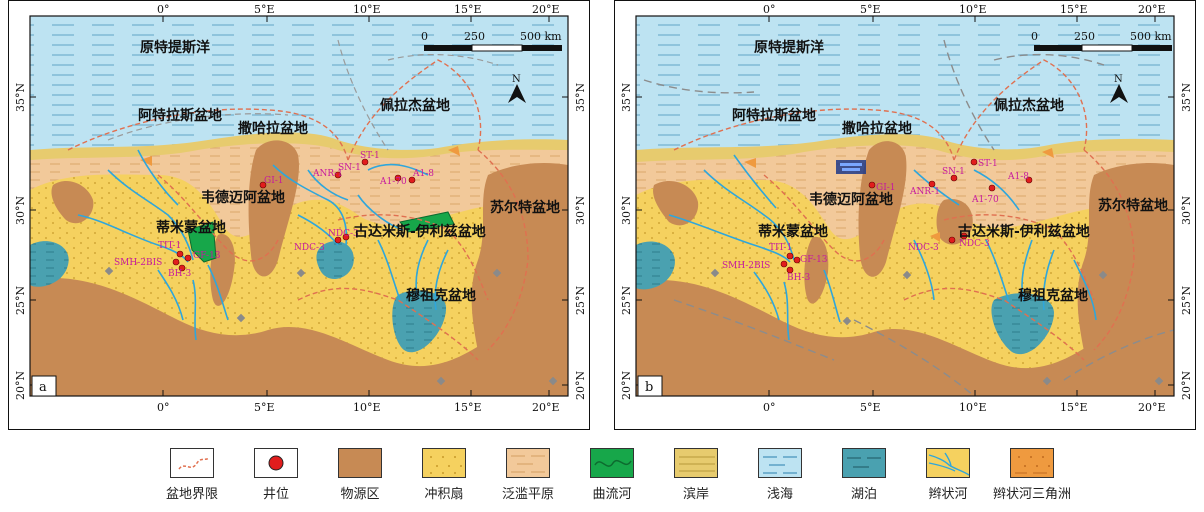 This screenshot has height=512, width=1204. Describe the element at coordinates (1186, 241) in the screenshot. I see `latitude-labels-right: 35°N 30°N 25°N 20°N` at that location.